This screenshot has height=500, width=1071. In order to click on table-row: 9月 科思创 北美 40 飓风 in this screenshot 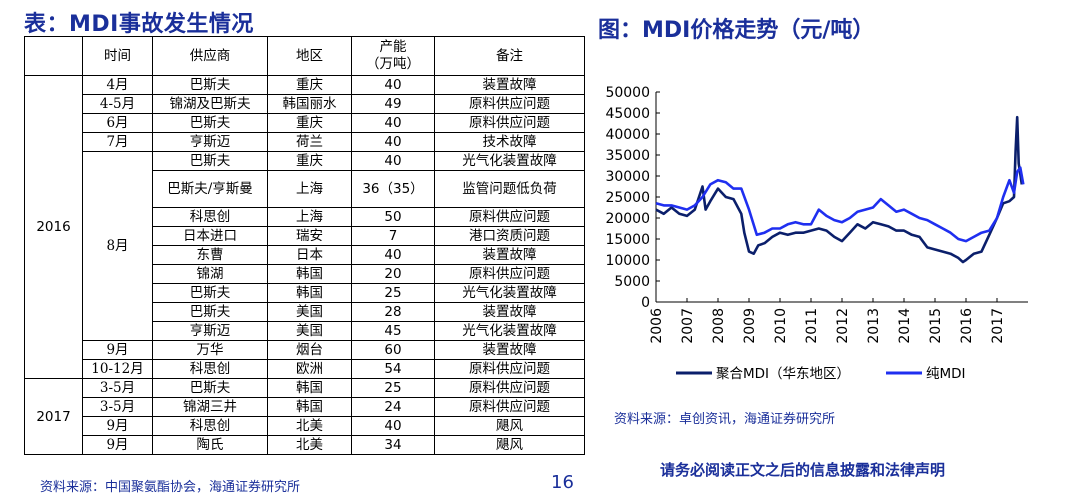, I will do `click(305, 426)`.